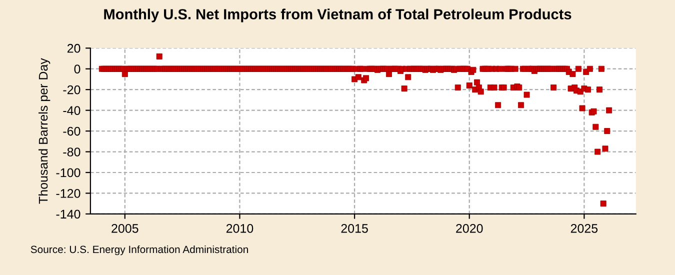 The image size is (675, 275). What do you see at coordinates (354, 228) in the screenshot?
I see `x-tick-label: 2015` at bounding box center [354, 228].